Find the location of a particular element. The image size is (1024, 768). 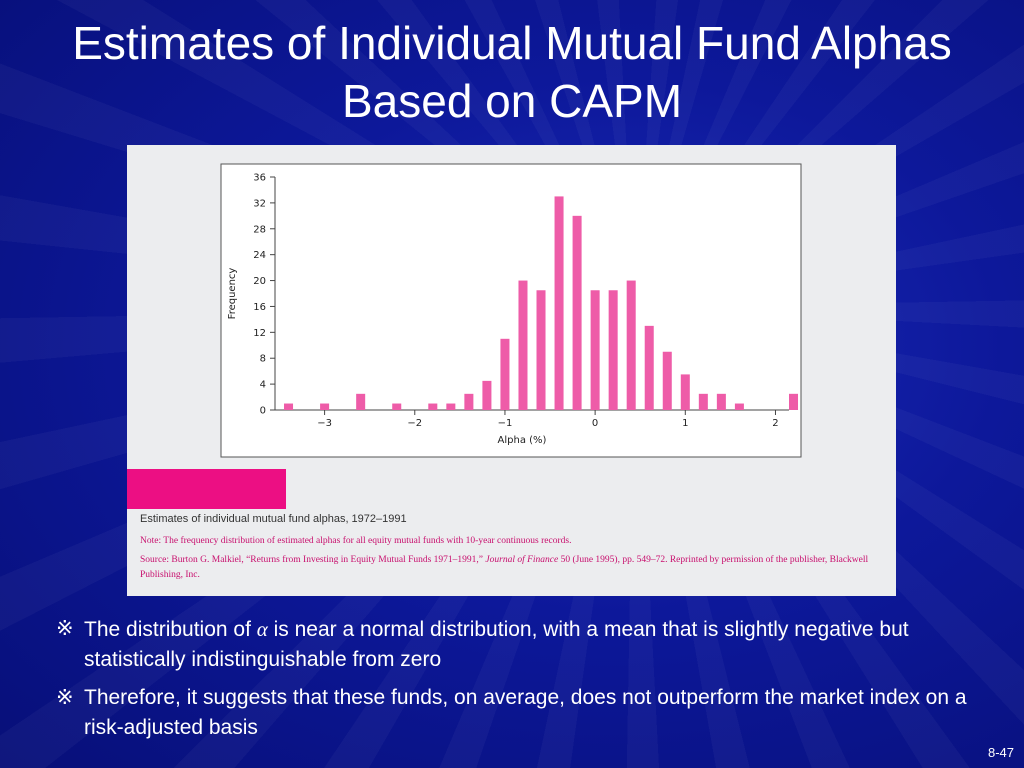

y-tick-label: 0 is located at coordinates (263, 411).